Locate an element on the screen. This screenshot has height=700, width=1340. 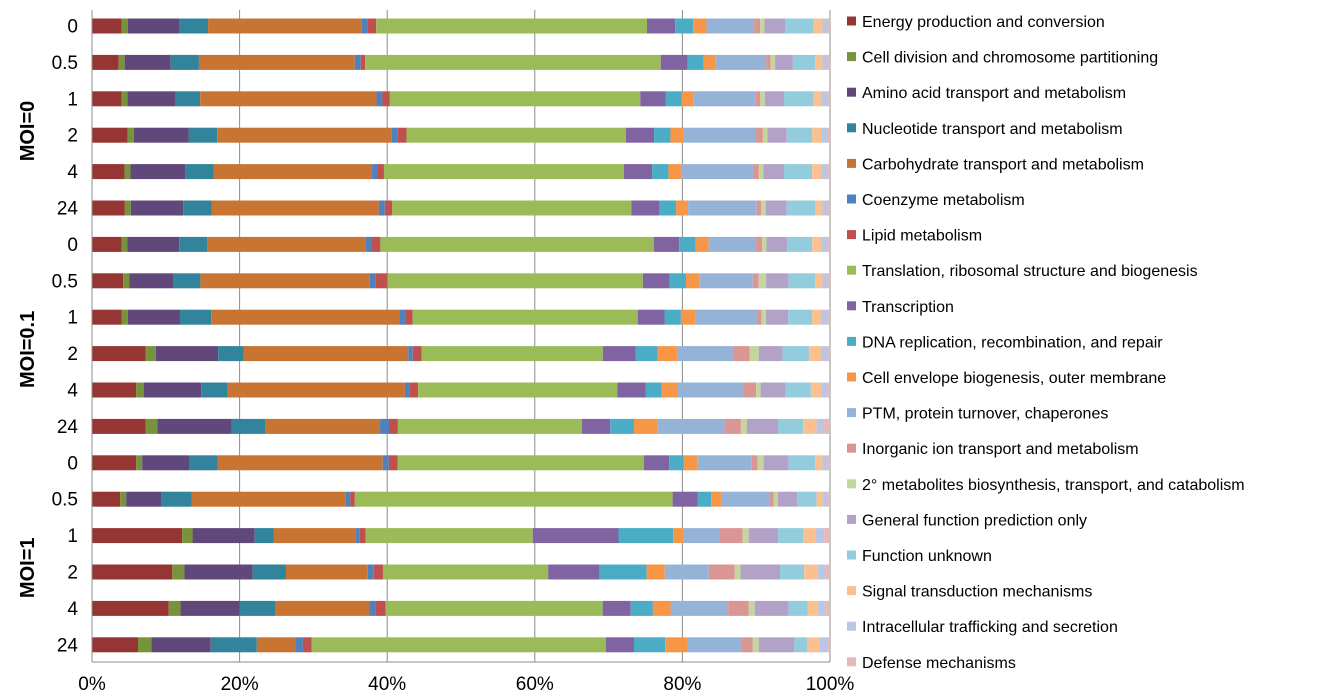
legend-label: Cell envelope biogenesis, outer membrane is located at coordinates (1014, 378).